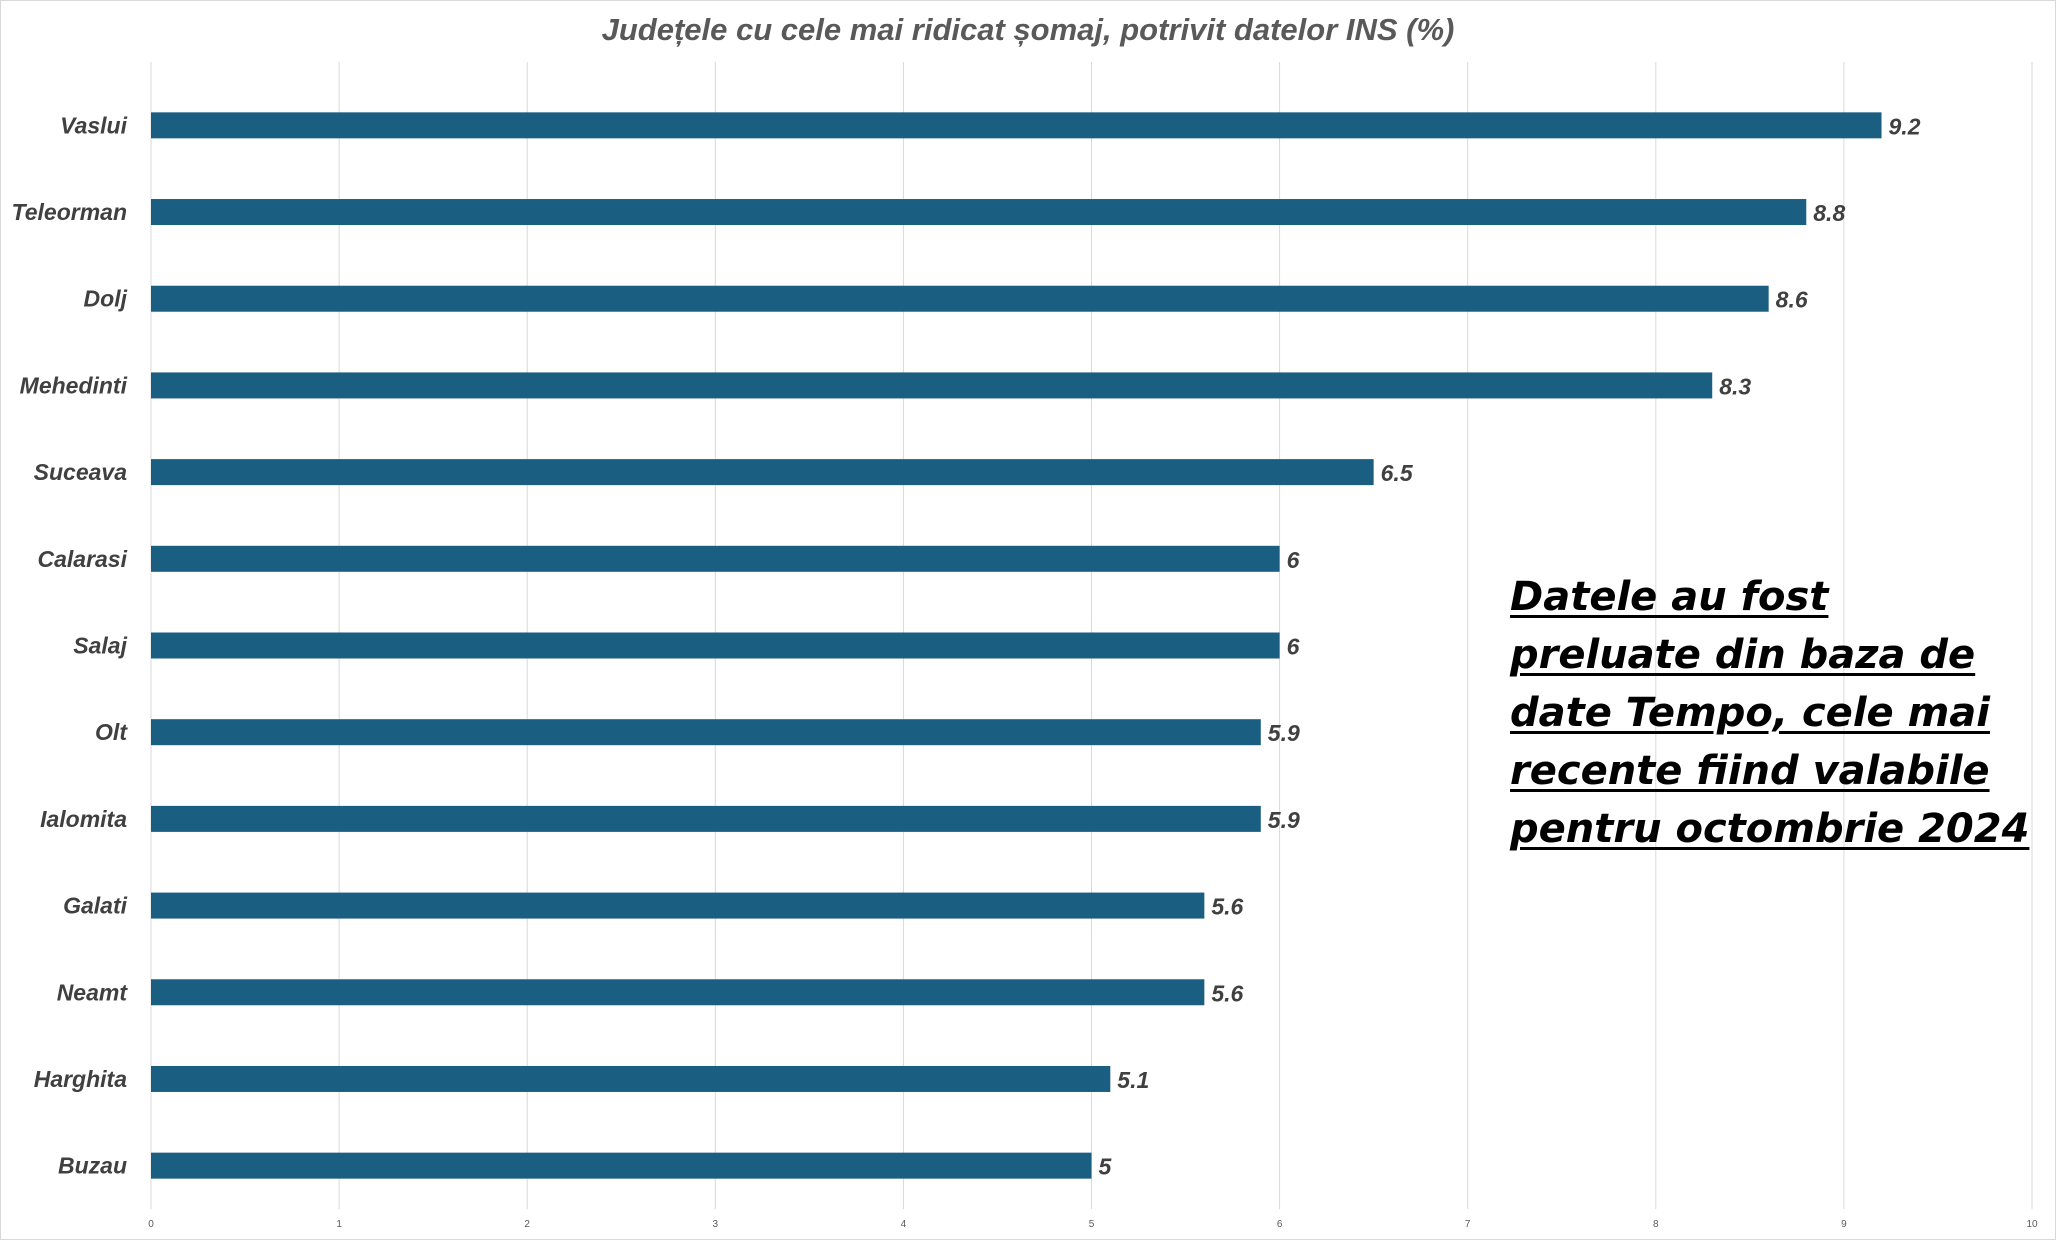  Describe the element at coordinates (106, 299) in the screenshot. I see `category-label: Dolj` at that location.